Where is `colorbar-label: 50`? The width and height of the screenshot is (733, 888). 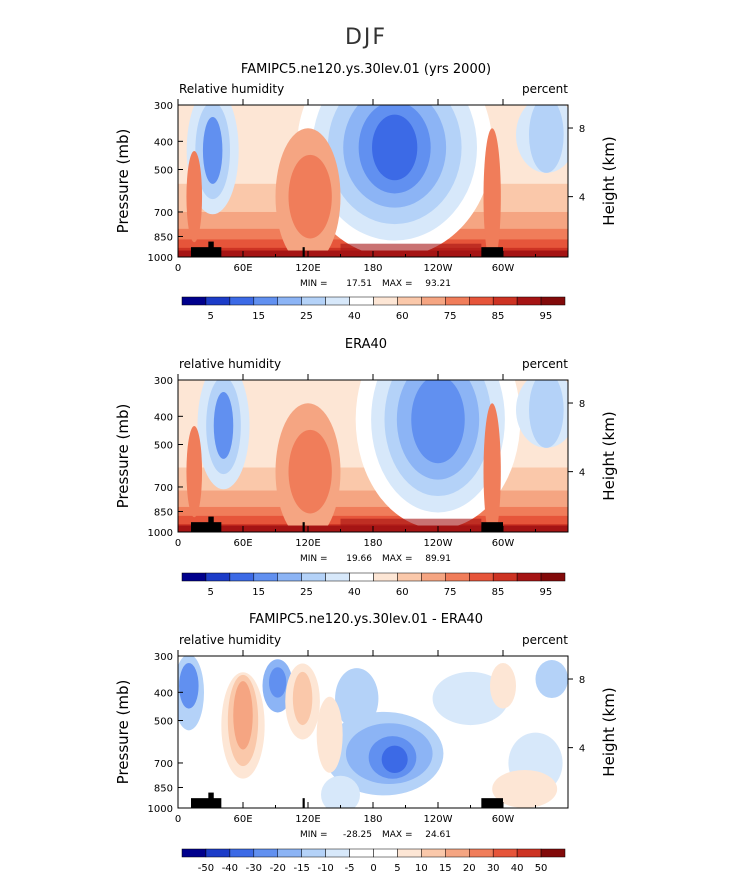
colorbar-label: 50 is located at coordinates (541, 868).